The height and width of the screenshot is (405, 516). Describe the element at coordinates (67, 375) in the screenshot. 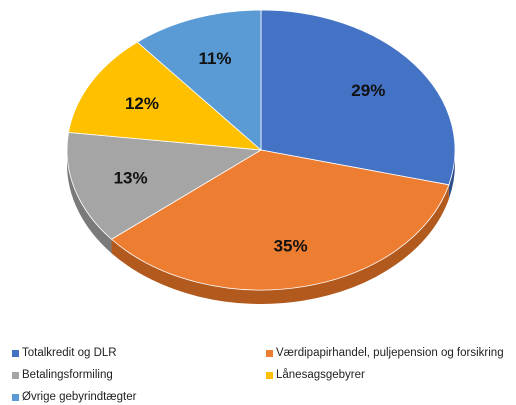

I see `legend-label: Betalingsformiling` at that location.